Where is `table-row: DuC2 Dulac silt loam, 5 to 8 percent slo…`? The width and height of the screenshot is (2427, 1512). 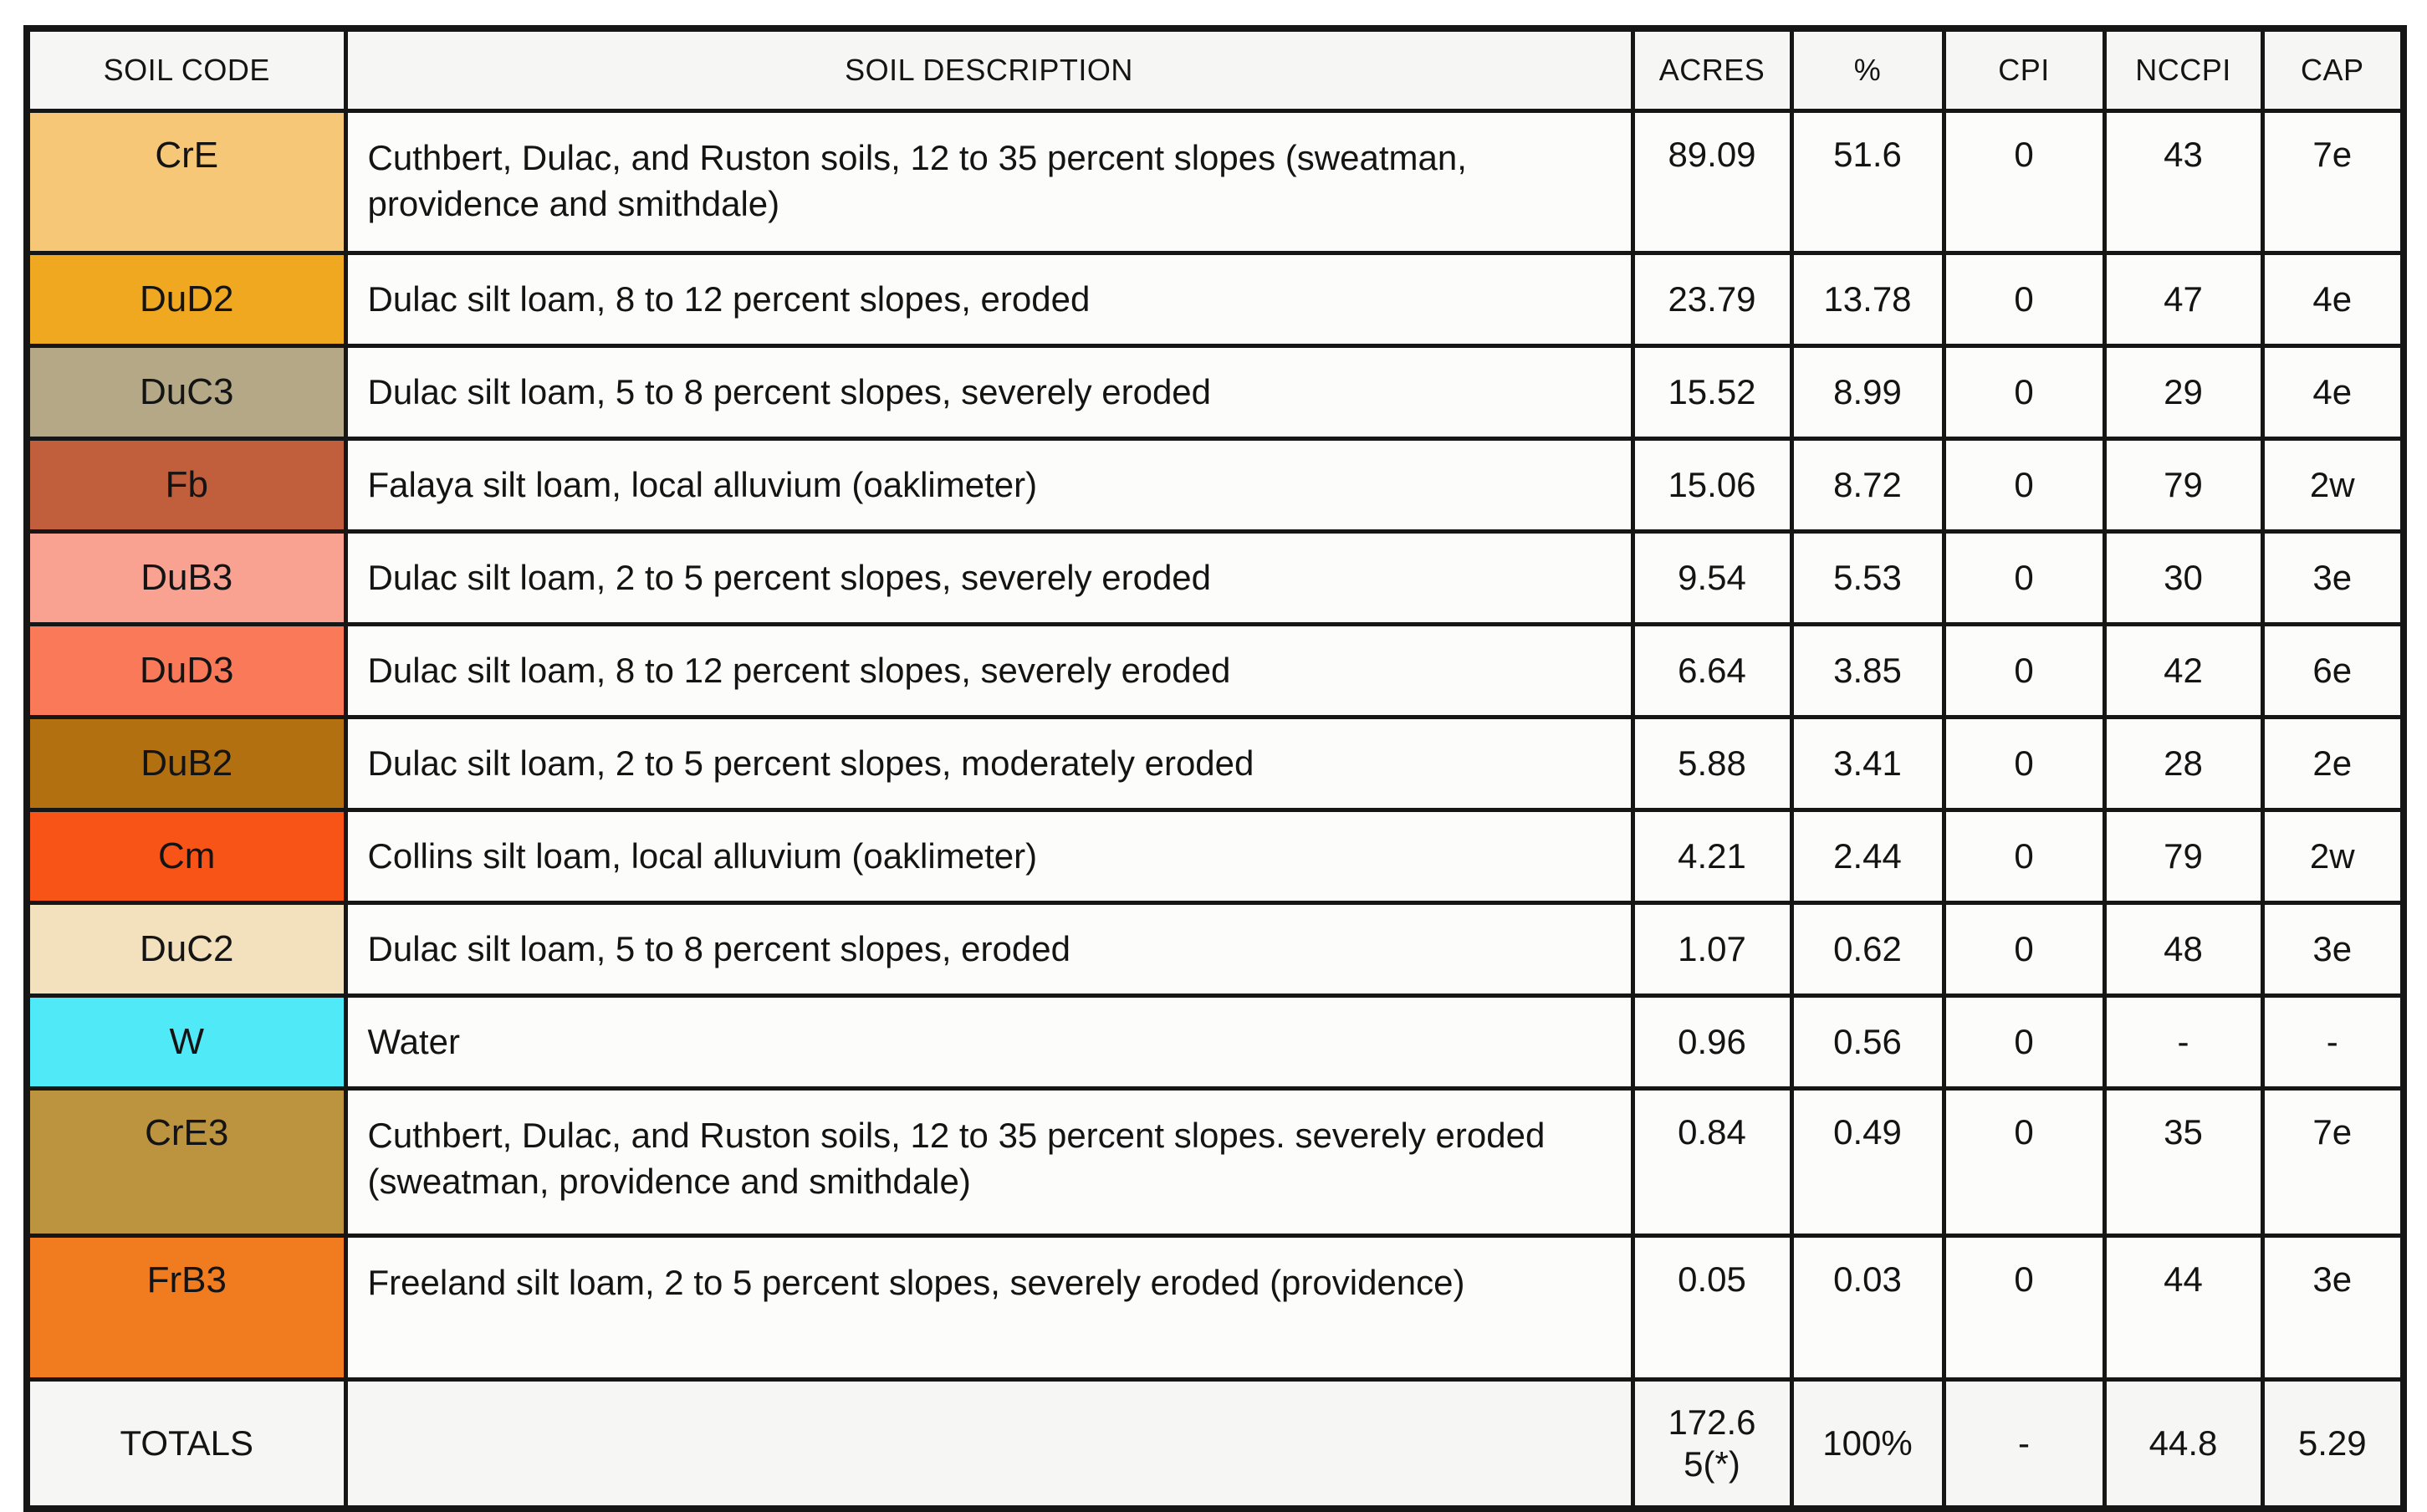 table-row: DuC2 Dulac silt loam, 5 to 8 percent slo… is located at coordinates (1215, 950).